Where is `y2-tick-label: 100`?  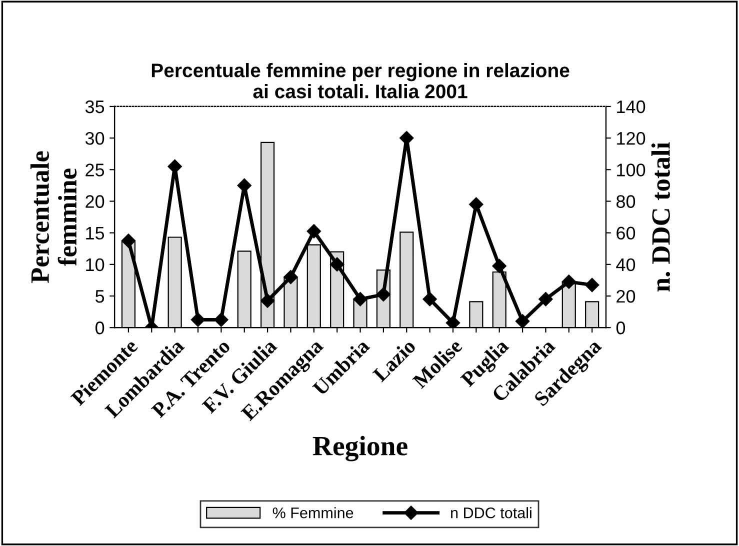 y2-tick-label: 100 is located at coordinates (631, 170).